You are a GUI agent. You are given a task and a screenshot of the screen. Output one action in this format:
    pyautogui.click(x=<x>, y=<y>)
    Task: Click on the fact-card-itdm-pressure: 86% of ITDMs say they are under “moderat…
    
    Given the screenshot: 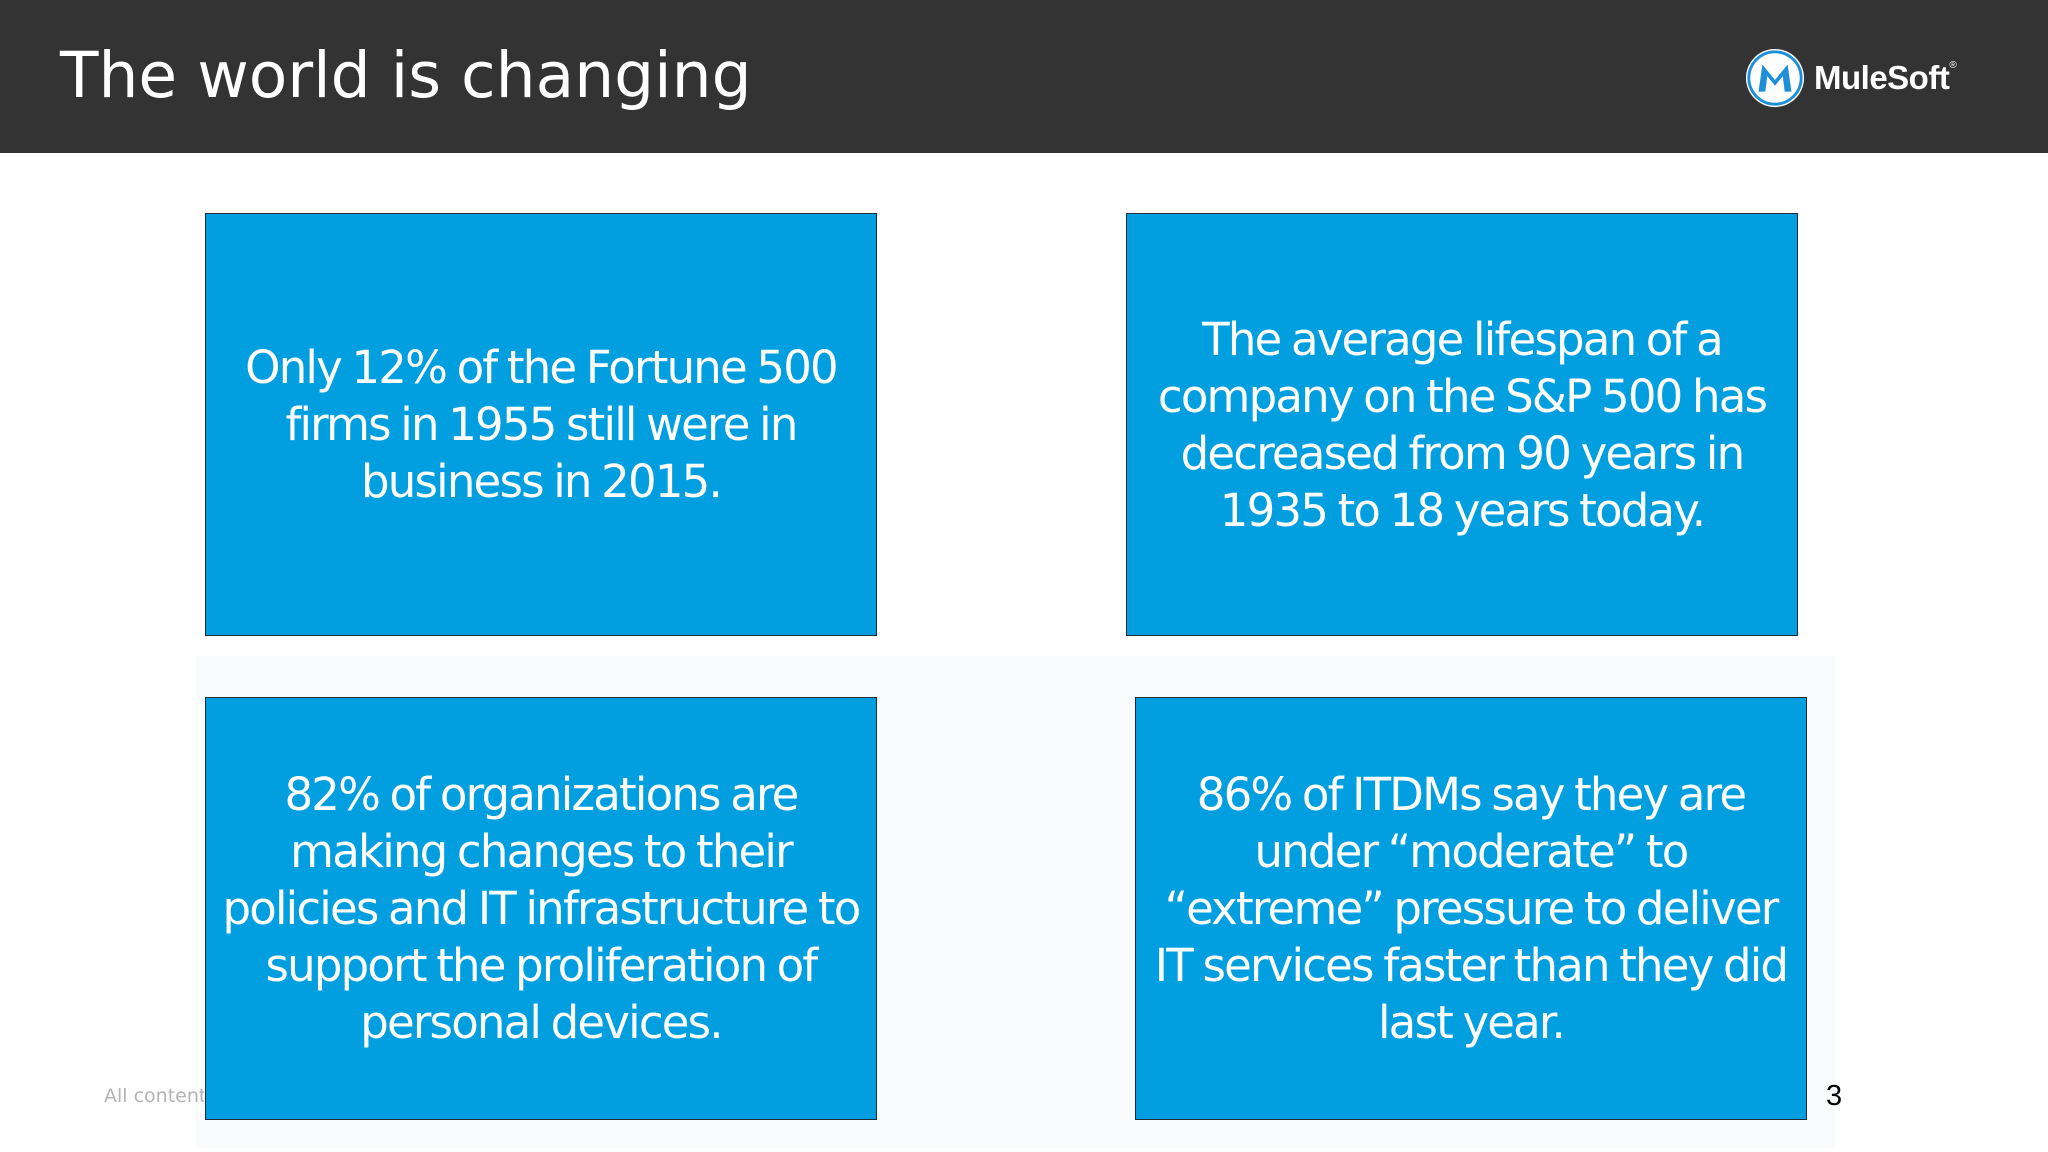 What is the action you would take?
    pyautogui.click(x=1471, y=908)
    